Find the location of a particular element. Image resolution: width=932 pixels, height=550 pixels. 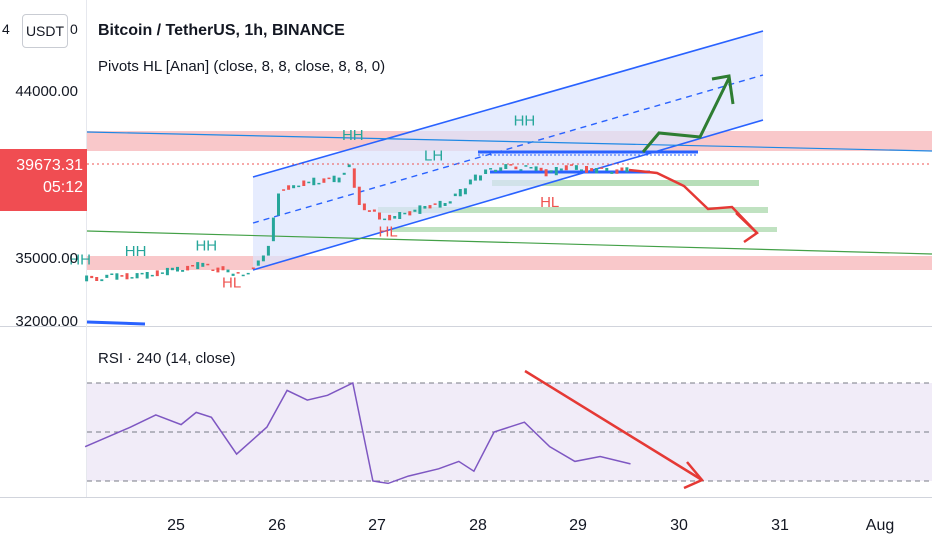

support-zone is located at coordinates (509, 263).